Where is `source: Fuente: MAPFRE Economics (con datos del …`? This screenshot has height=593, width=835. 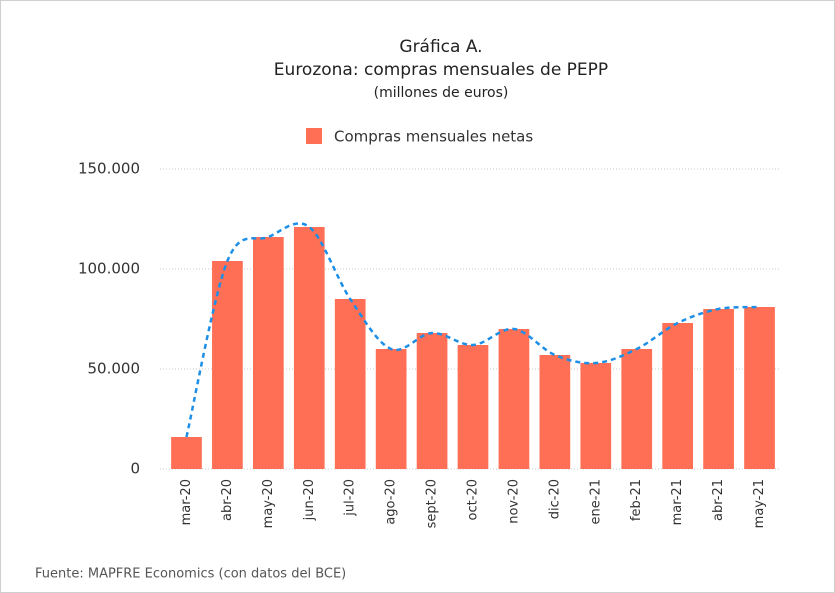
source: Fuente: MAPFRE Economics (con datos del … is located at coordinates (190, 574).